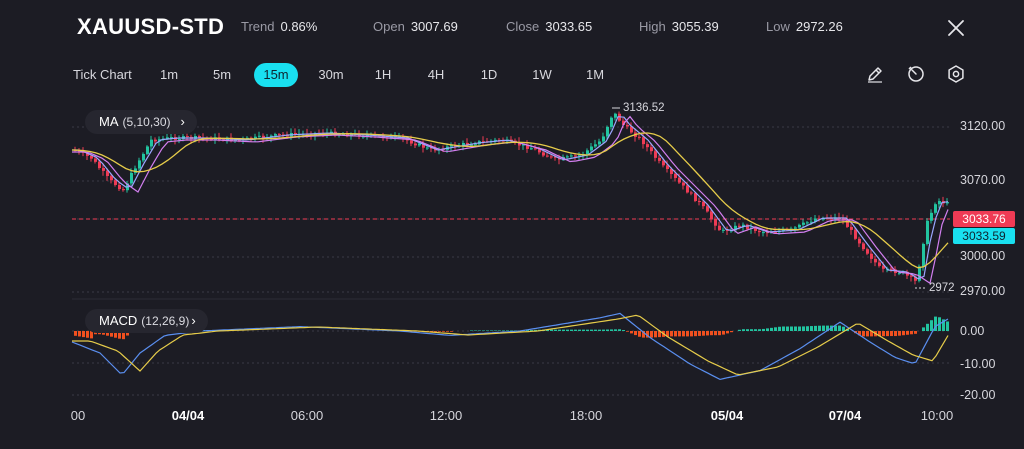 The image size is (1024, 449). What do you see at coordinates (489, 74) in the screenshot?
I see `tab-1d: 1D` at bounding box center [489, 74].